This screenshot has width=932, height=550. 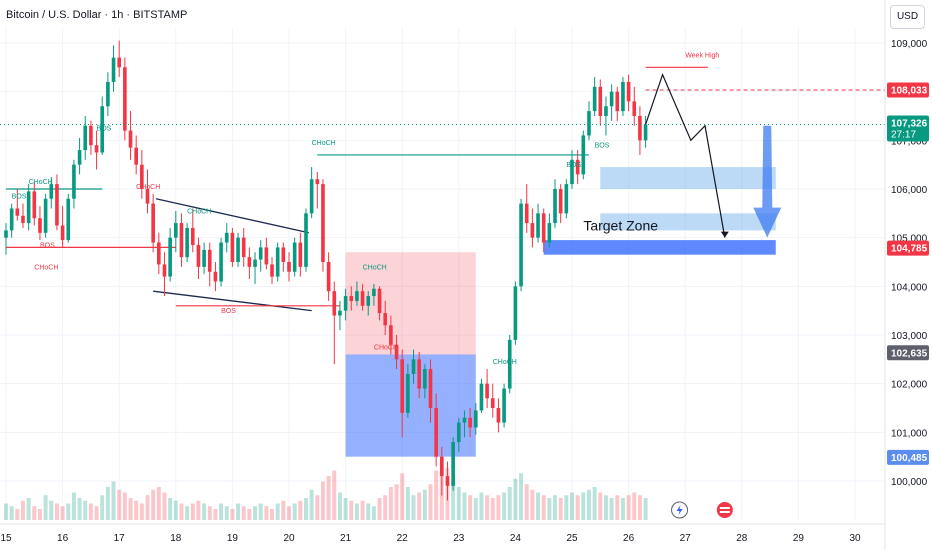 What do you see at coordinates (232, 216) in the screenshot?
I see `channel-upper-line` at bounding box center [232, 216].